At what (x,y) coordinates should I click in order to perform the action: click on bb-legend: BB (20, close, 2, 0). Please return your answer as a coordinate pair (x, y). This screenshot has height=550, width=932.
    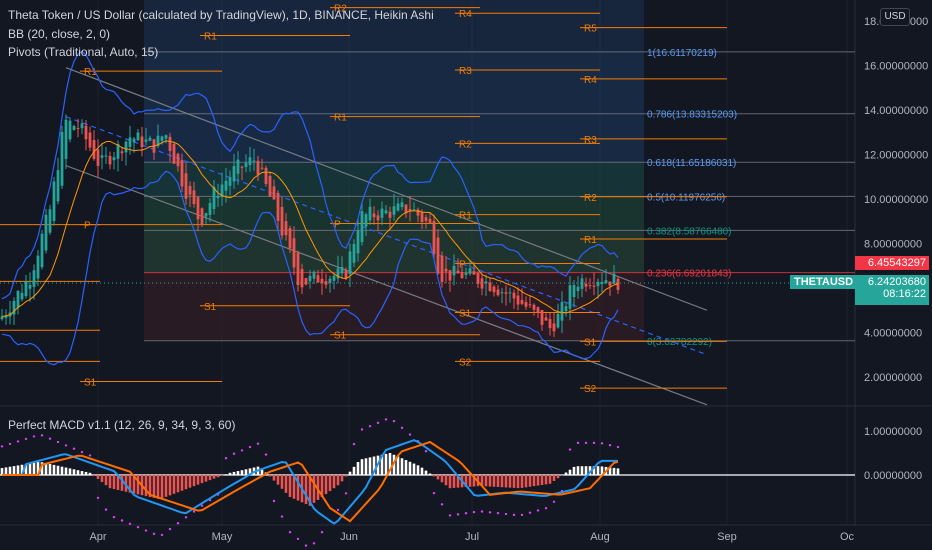
    Looking at the image, I should click on (59, 34).